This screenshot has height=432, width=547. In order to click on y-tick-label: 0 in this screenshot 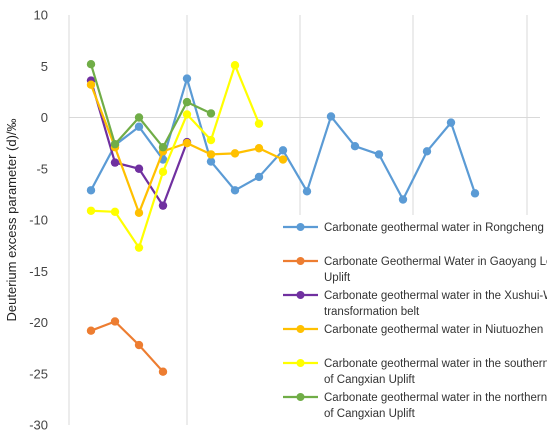, I will do `click(44, 117)`.